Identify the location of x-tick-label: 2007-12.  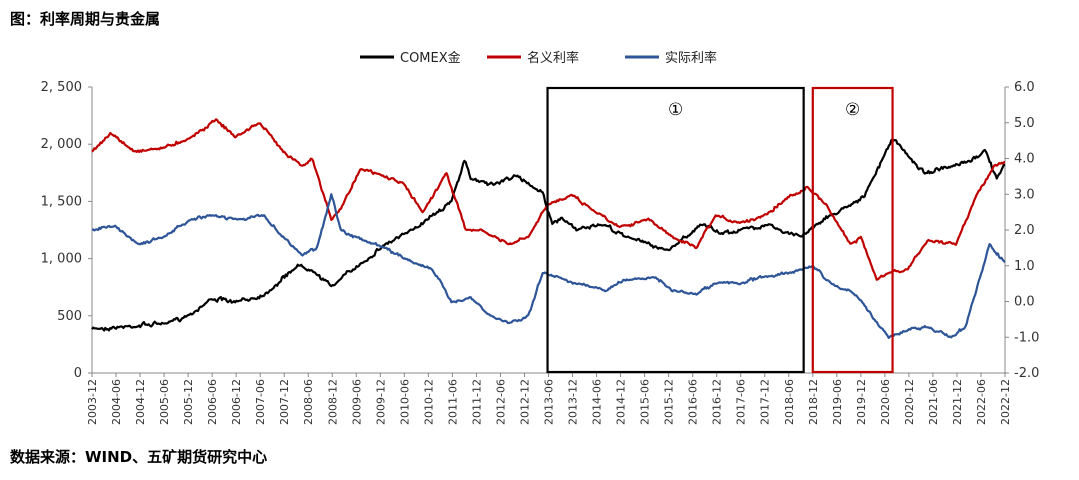
(284, 402).